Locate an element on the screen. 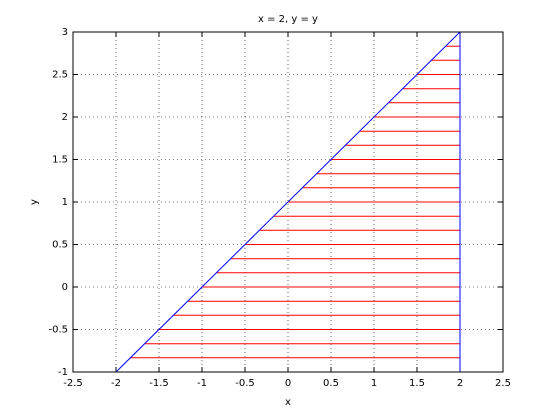  x-tick-label: 2.5 is located at coordinates (503, 383).